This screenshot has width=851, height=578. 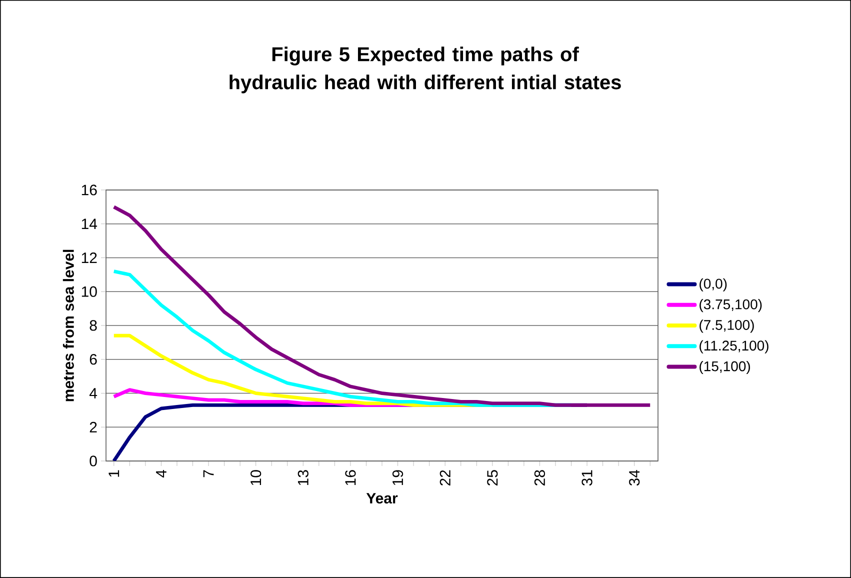 I want to click on y-tick-label: 14, so click(x=90, y=224).